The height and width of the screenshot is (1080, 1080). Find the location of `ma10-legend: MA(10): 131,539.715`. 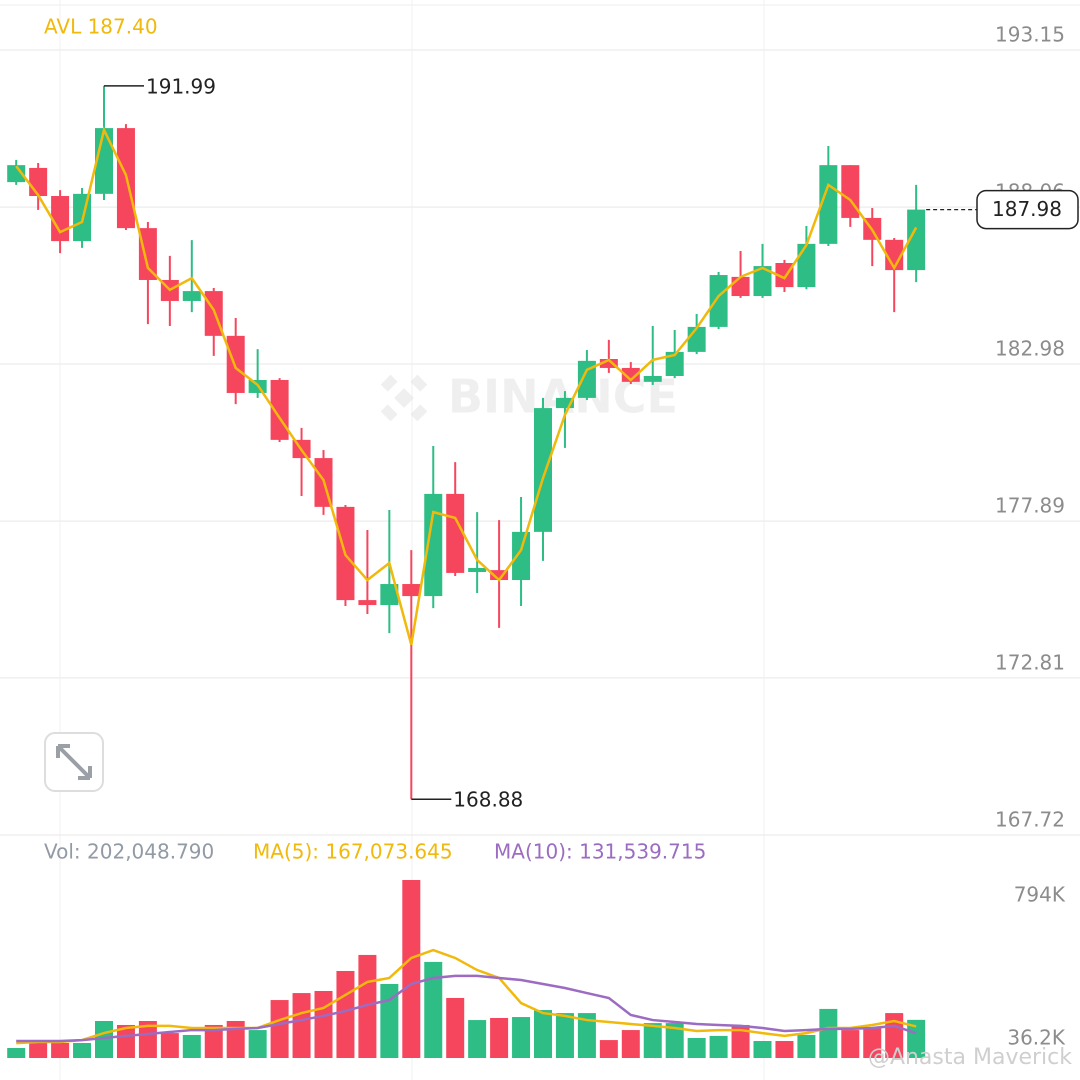

ma10-legend: MA(10): 131,539.715 is located at coordinates (600, 852).